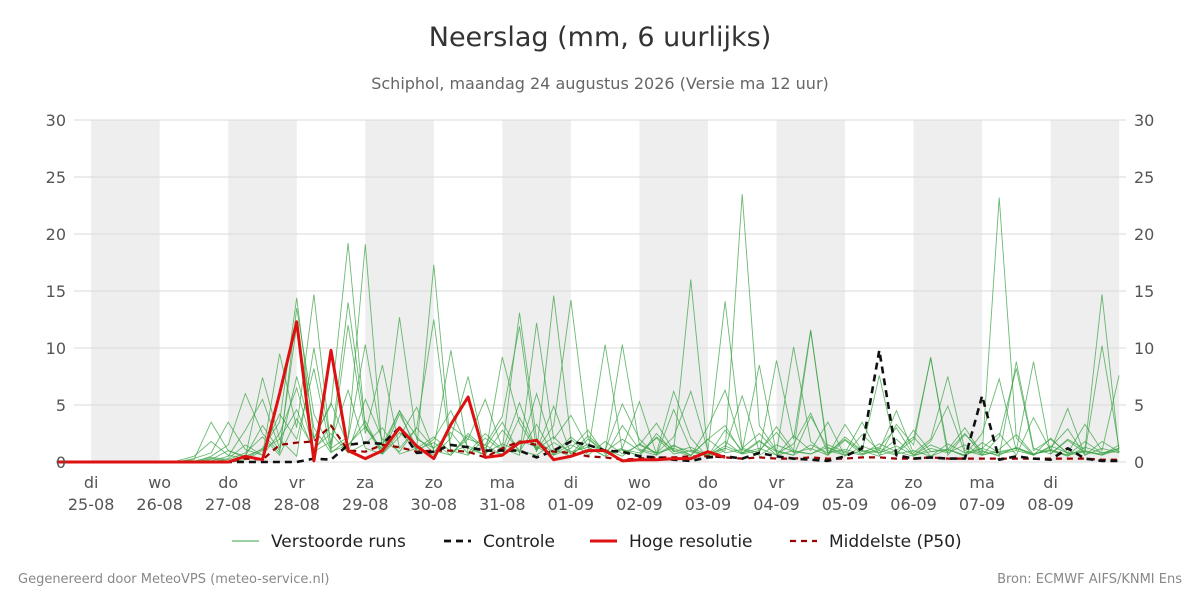 Image resolution: width=1200 pixels, height=600 pixels. What do you see at coordinates (296, 504) in the screenshot?
I see `x-tick-date: 28-08` at bounding box center [296, 504].